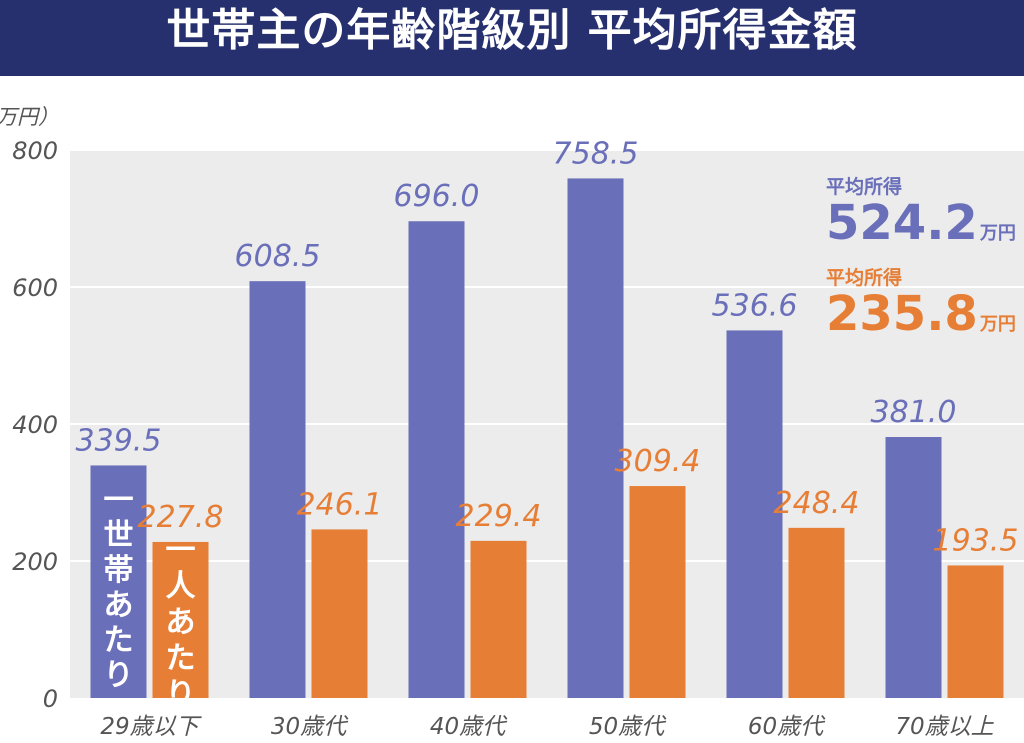 The height and width of the screenshot is (743, 1024). Describe the element at coordinates (596, 153) in the screenshot. I see `data-label: 758.5` at that location.